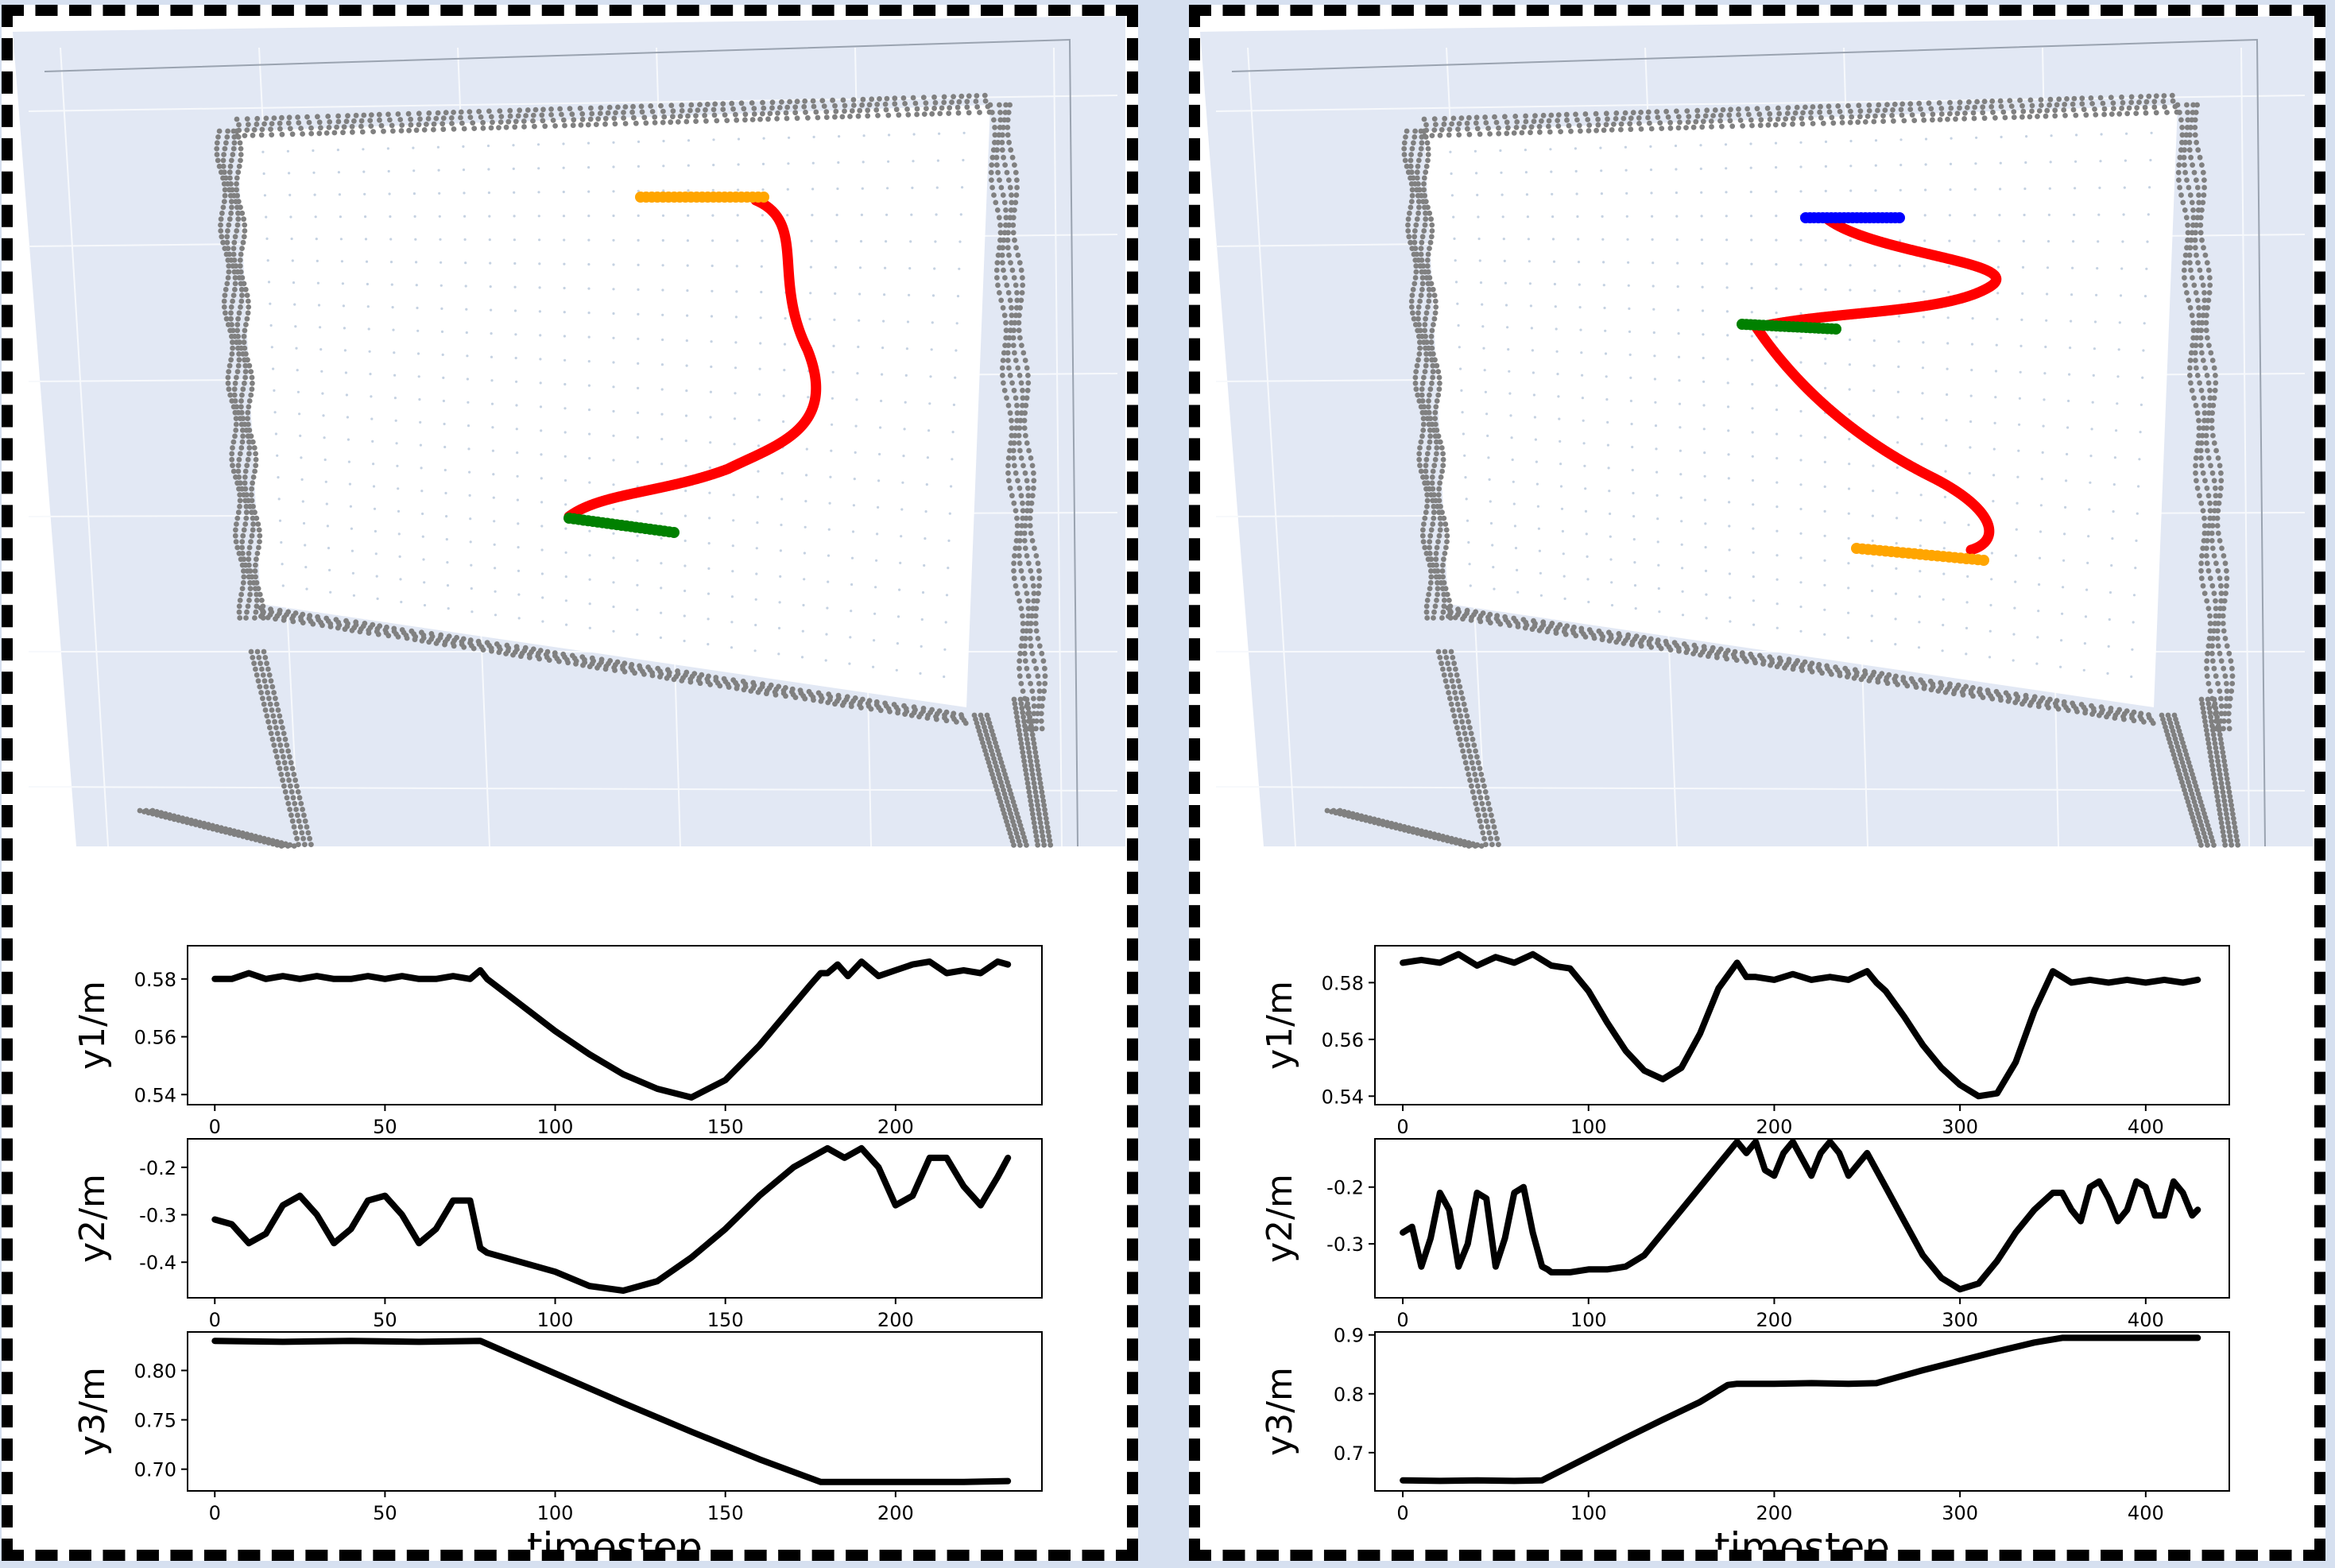 Image resolution: width=2335 pixels, height=1568 pixels. What do you see at coordinates (155, 1371) in the screenshot?
I see `y-tick-label: 0.80` at bounding box center [155, 1371].